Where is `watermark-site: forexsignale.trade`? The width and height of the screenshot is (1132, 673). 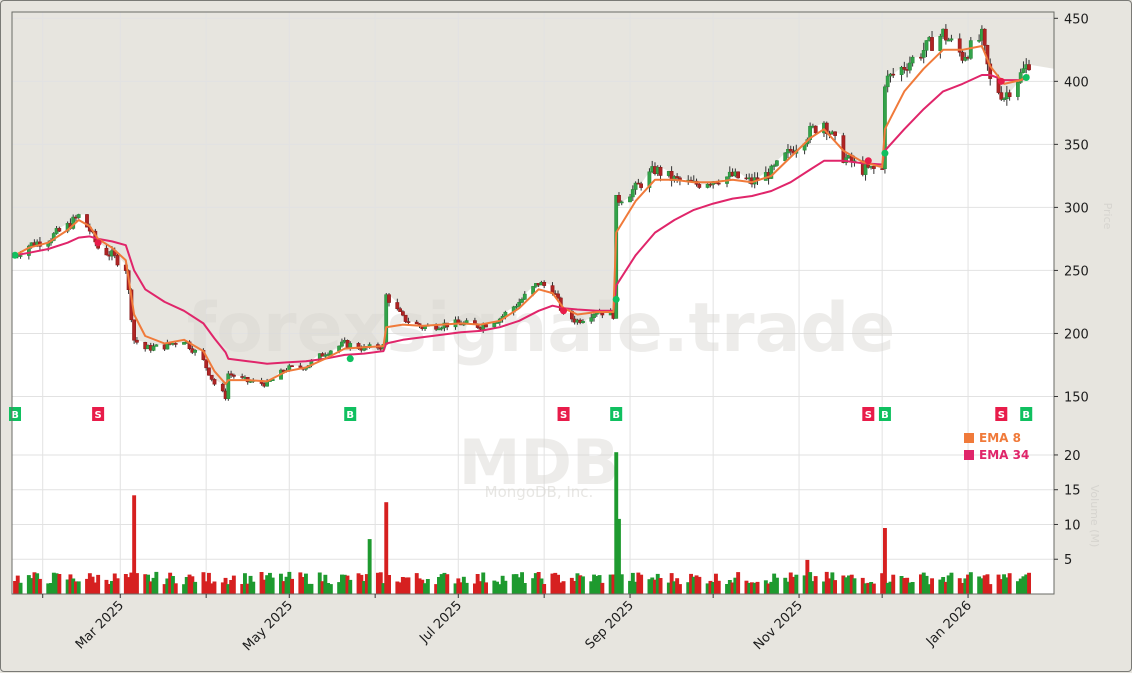
watermark-site: forexsignale.trade is located at coordinates (541, 328).